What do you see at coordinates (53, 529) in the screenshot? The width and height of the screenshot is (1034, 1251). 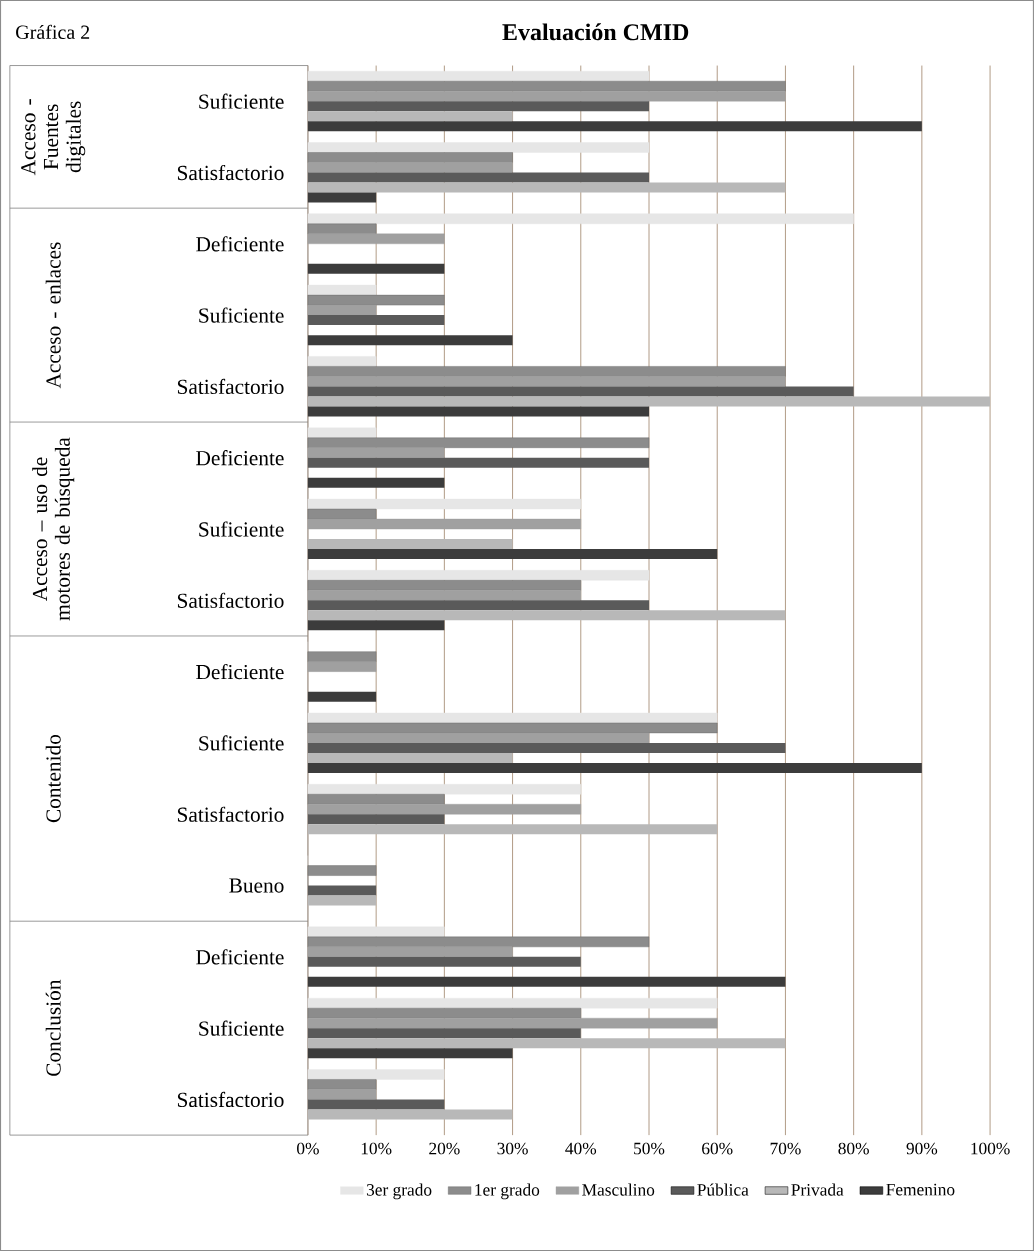 I see `text: Acceso – uso de motores de búsqueda` at bounding box center [53, 529].